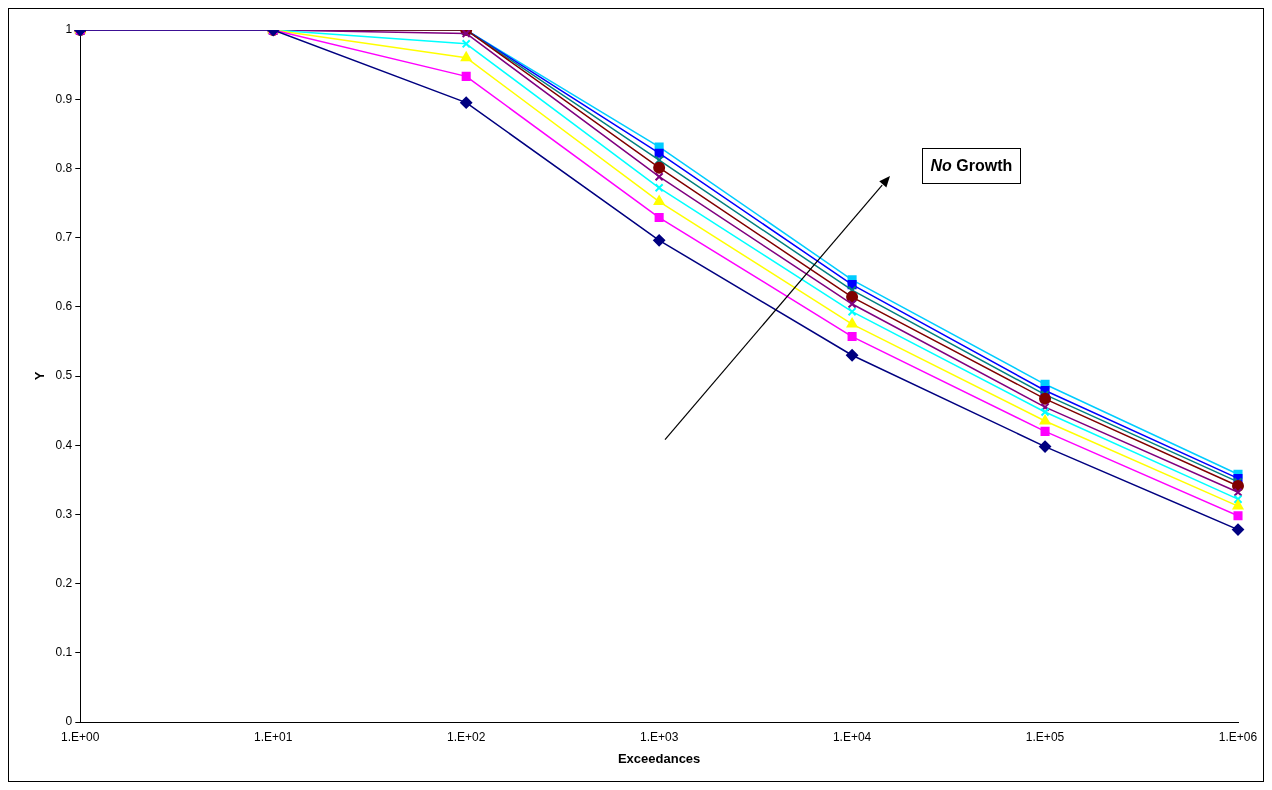  What do you see at coordinates (466, 736) in the screenshot?
I see `x-tick-label: 1.E+02` at bounding box center [466, 736].